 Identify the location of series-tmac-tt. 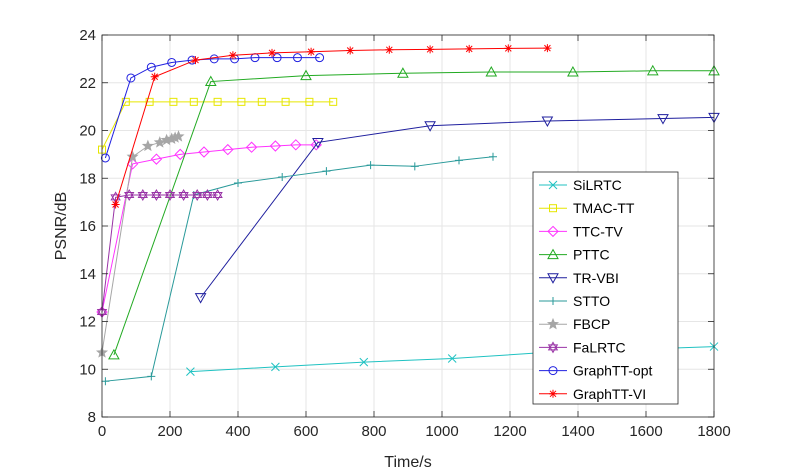
(218, 125).